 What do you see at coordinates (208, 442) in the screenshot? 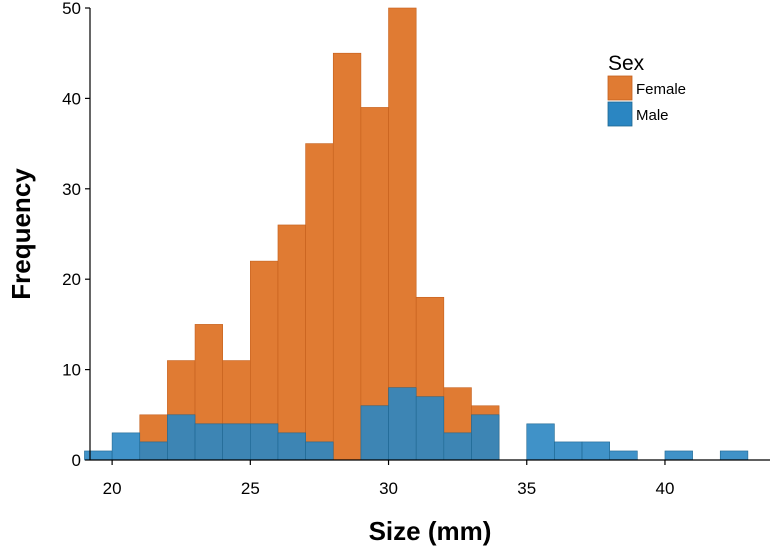
I see `bar-male-23.5` at bounding box center [208, 442].